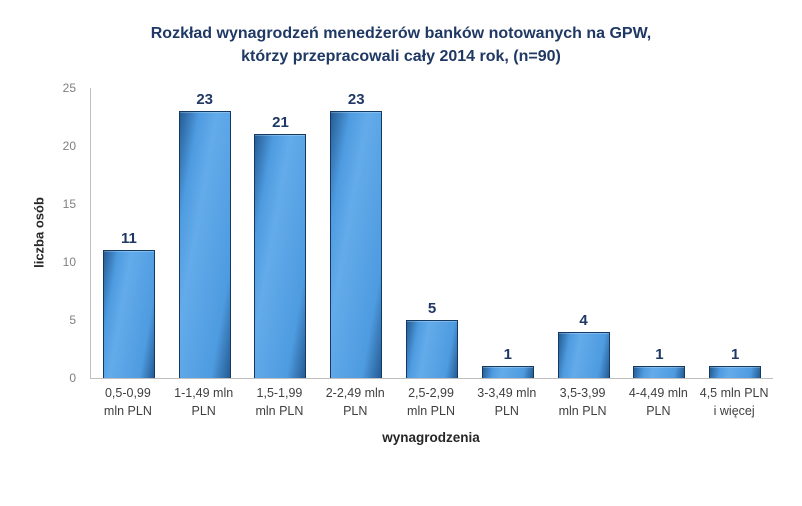  I want to click on y-tick-label: 10, so click(69, 262).